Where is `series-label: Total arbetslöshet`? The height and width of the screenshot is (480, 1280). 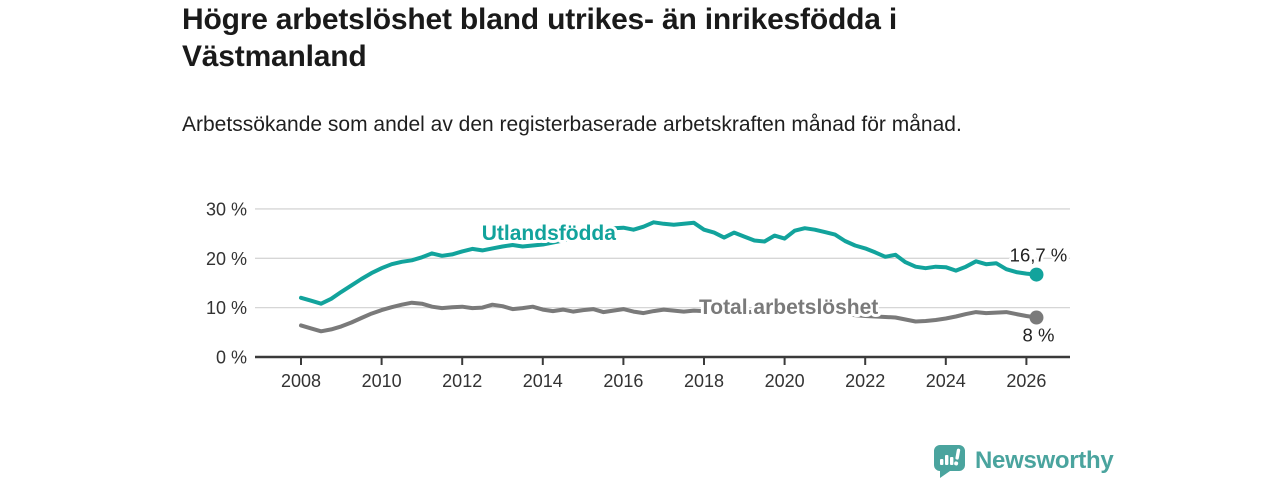
series-label: Total arbetslöshet is located at coordinates (788, 307).